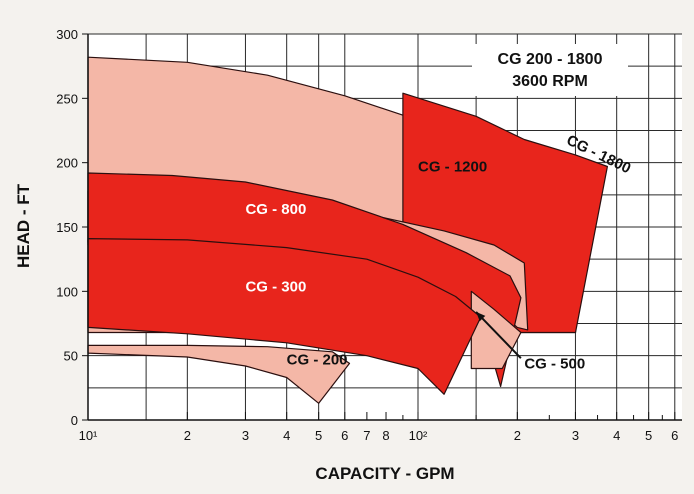  What do you see at coordinates (550, 70) in the screenshot?
I see `title-box` at bounding box center [550, 70].